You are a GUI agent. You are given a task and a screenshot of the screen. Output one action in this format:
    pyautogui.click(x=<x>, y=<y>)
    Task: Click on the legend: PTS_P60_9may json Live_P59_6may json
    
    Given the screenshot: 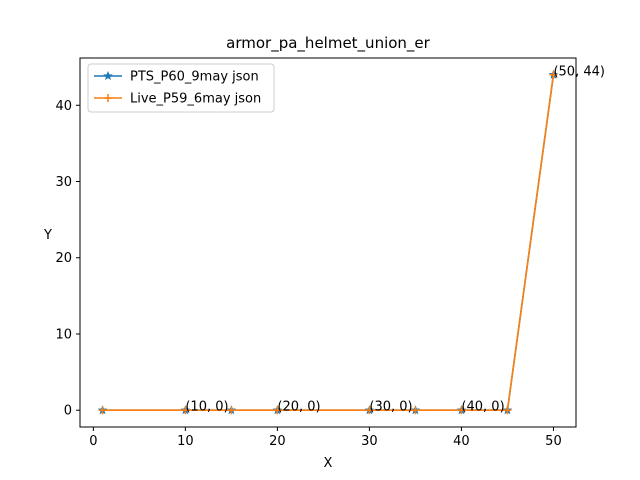 What is the action you would take?
    pyautogui.click(x=181, y=88)
    